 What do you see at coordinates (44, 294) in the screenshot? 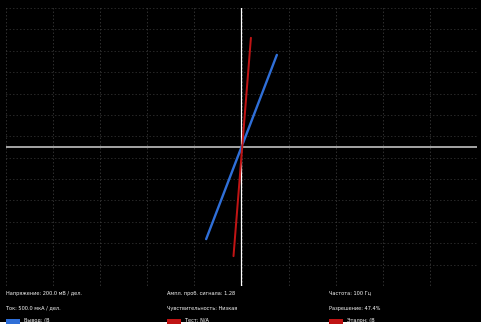
I see `voltage-scale-label: Напряжение: 200.0 мВ / дел.` at bounding box center [44, 294].